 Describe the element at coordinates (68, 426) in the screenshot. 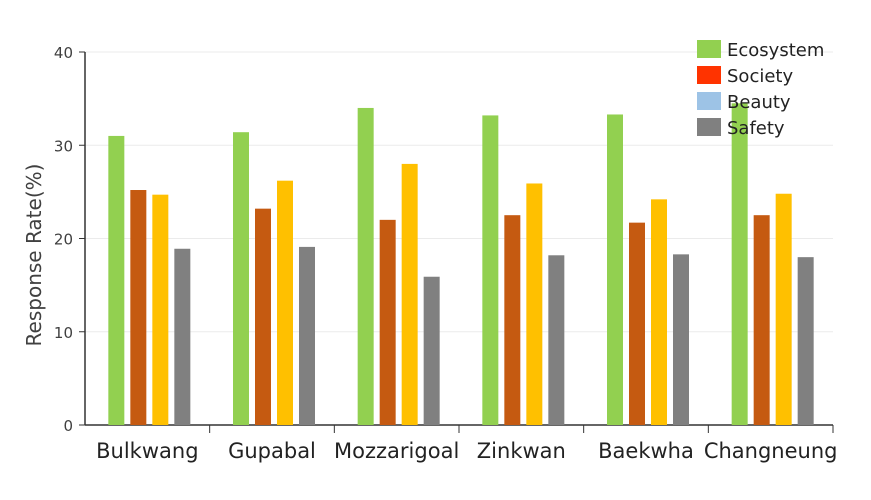

I see `y-tick-label: 0` at that location.